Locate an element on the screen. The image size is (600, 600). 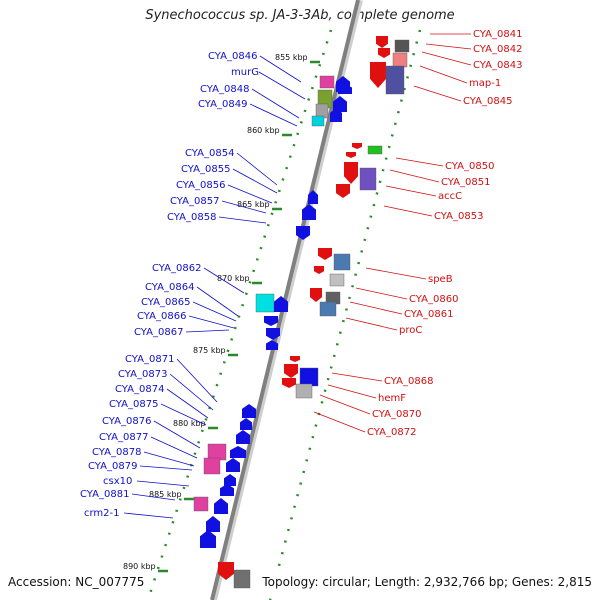
right-gene-label-2: CYA_0843 is located at coordinates (497, 65).